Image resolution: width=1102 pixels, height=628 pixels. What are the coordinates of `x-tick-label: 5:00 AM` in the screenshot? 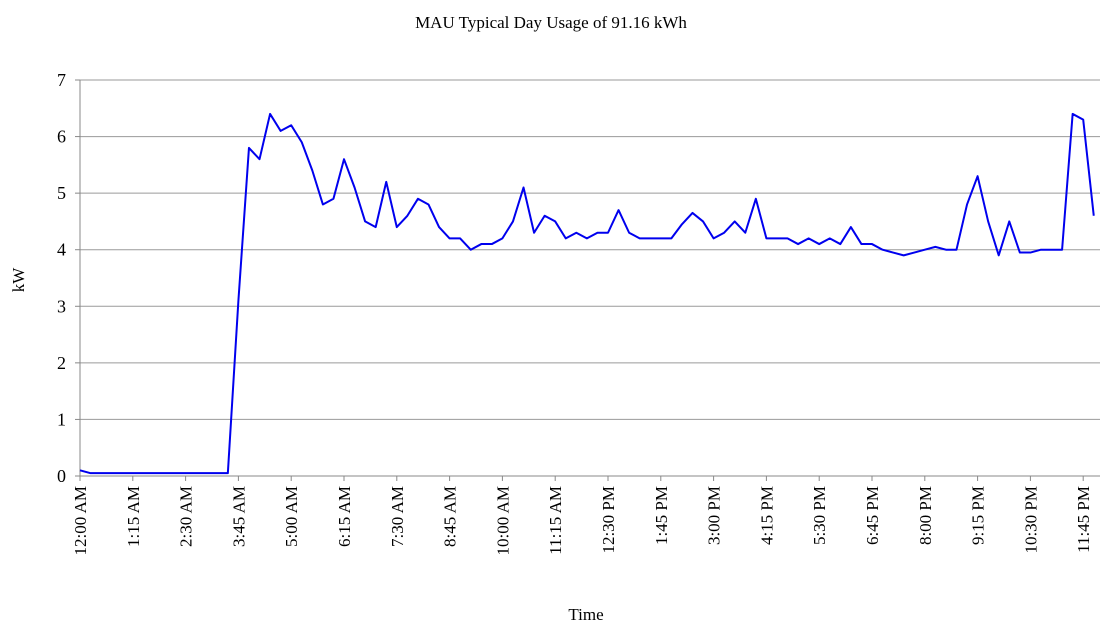 It's located at (291, 516).